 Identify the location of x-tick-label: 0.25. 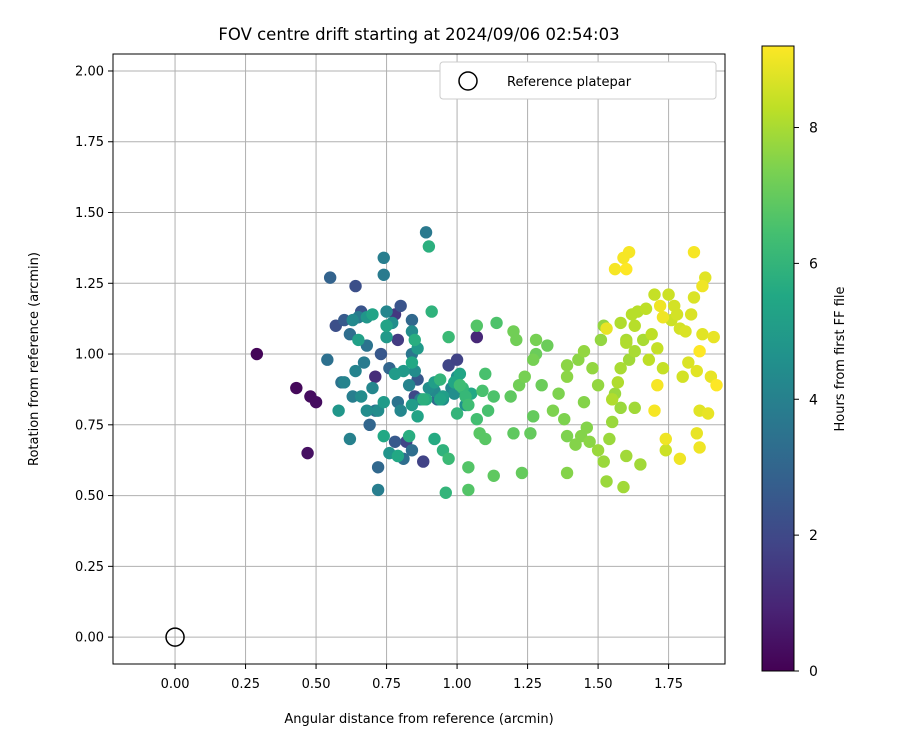
(245, 684).